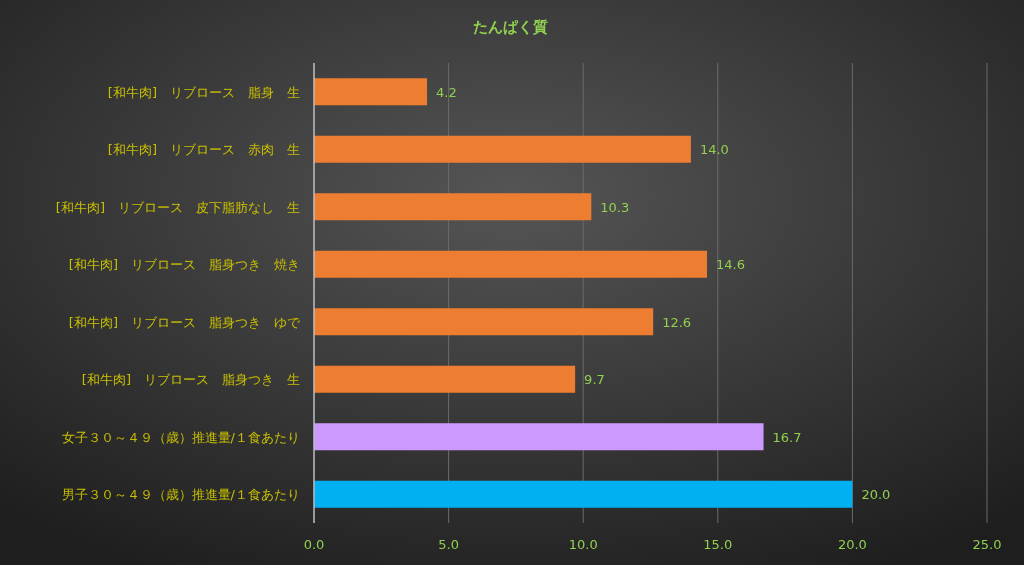 The image size is (1024, 565). What do you see at coordinates (787, 437) in the screenshot?
I see `data-label: 16.7` at bounding box center [787, 437].